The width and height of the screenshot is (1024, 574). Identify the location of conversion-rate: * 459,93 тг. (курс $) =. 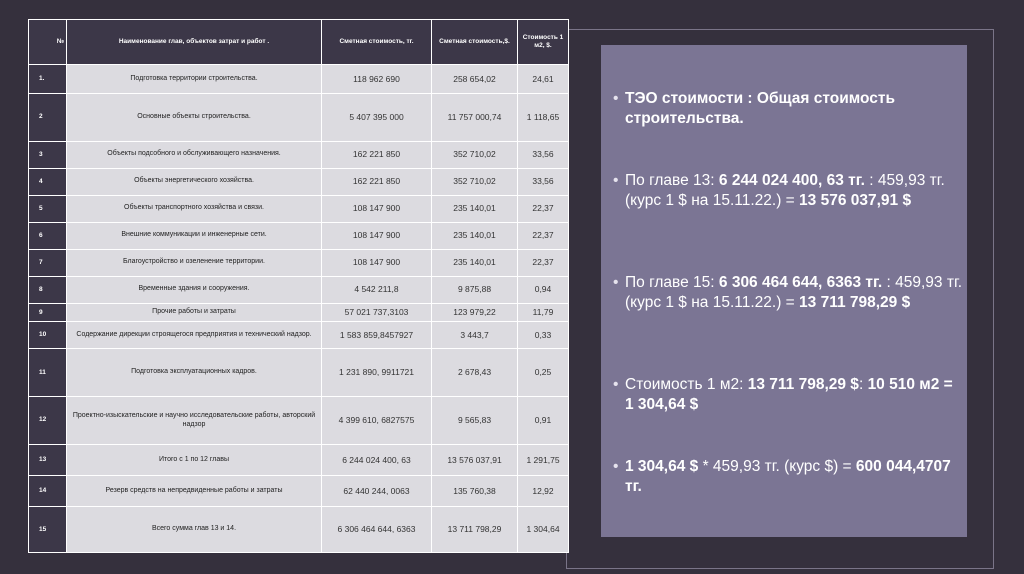
(777, 466).